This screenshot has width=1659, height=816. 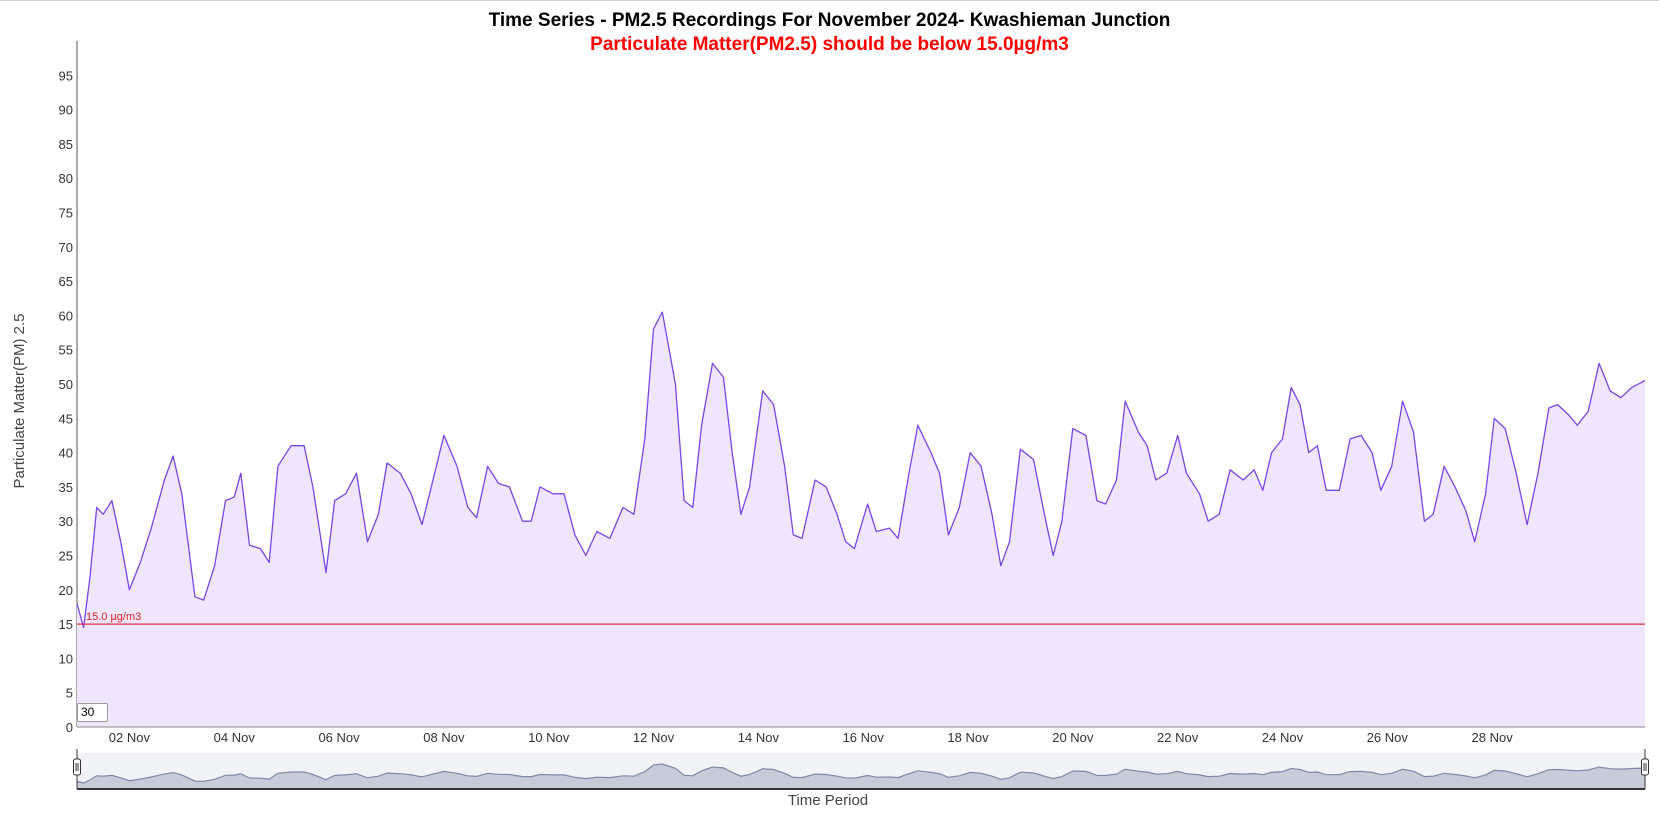 What do you see at coordinates (66, 247) in the screenshot?
I see `y-tick-label: 70` at bounding box center [66, 247].